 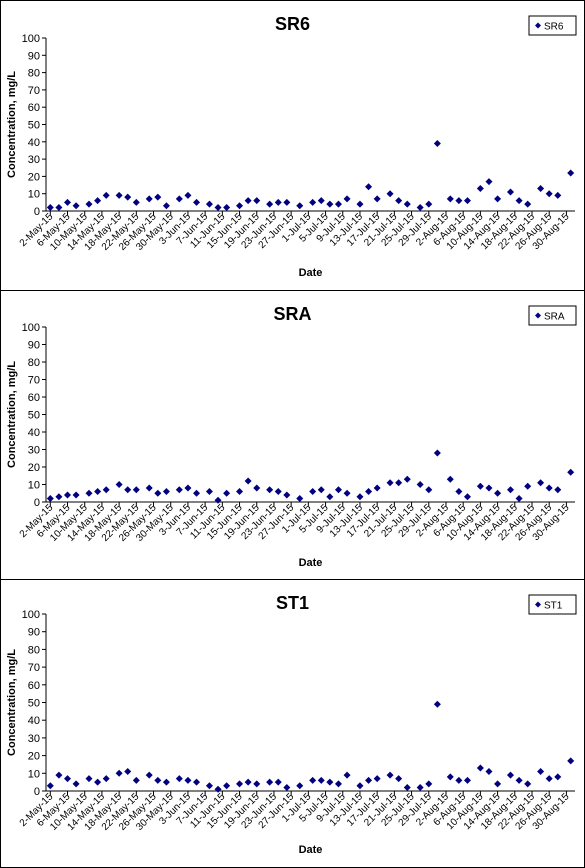 What do you see at coordinates (292, 314) in the screenshot?
I see `chart-title: SRA` at bounding box center [292, 314].